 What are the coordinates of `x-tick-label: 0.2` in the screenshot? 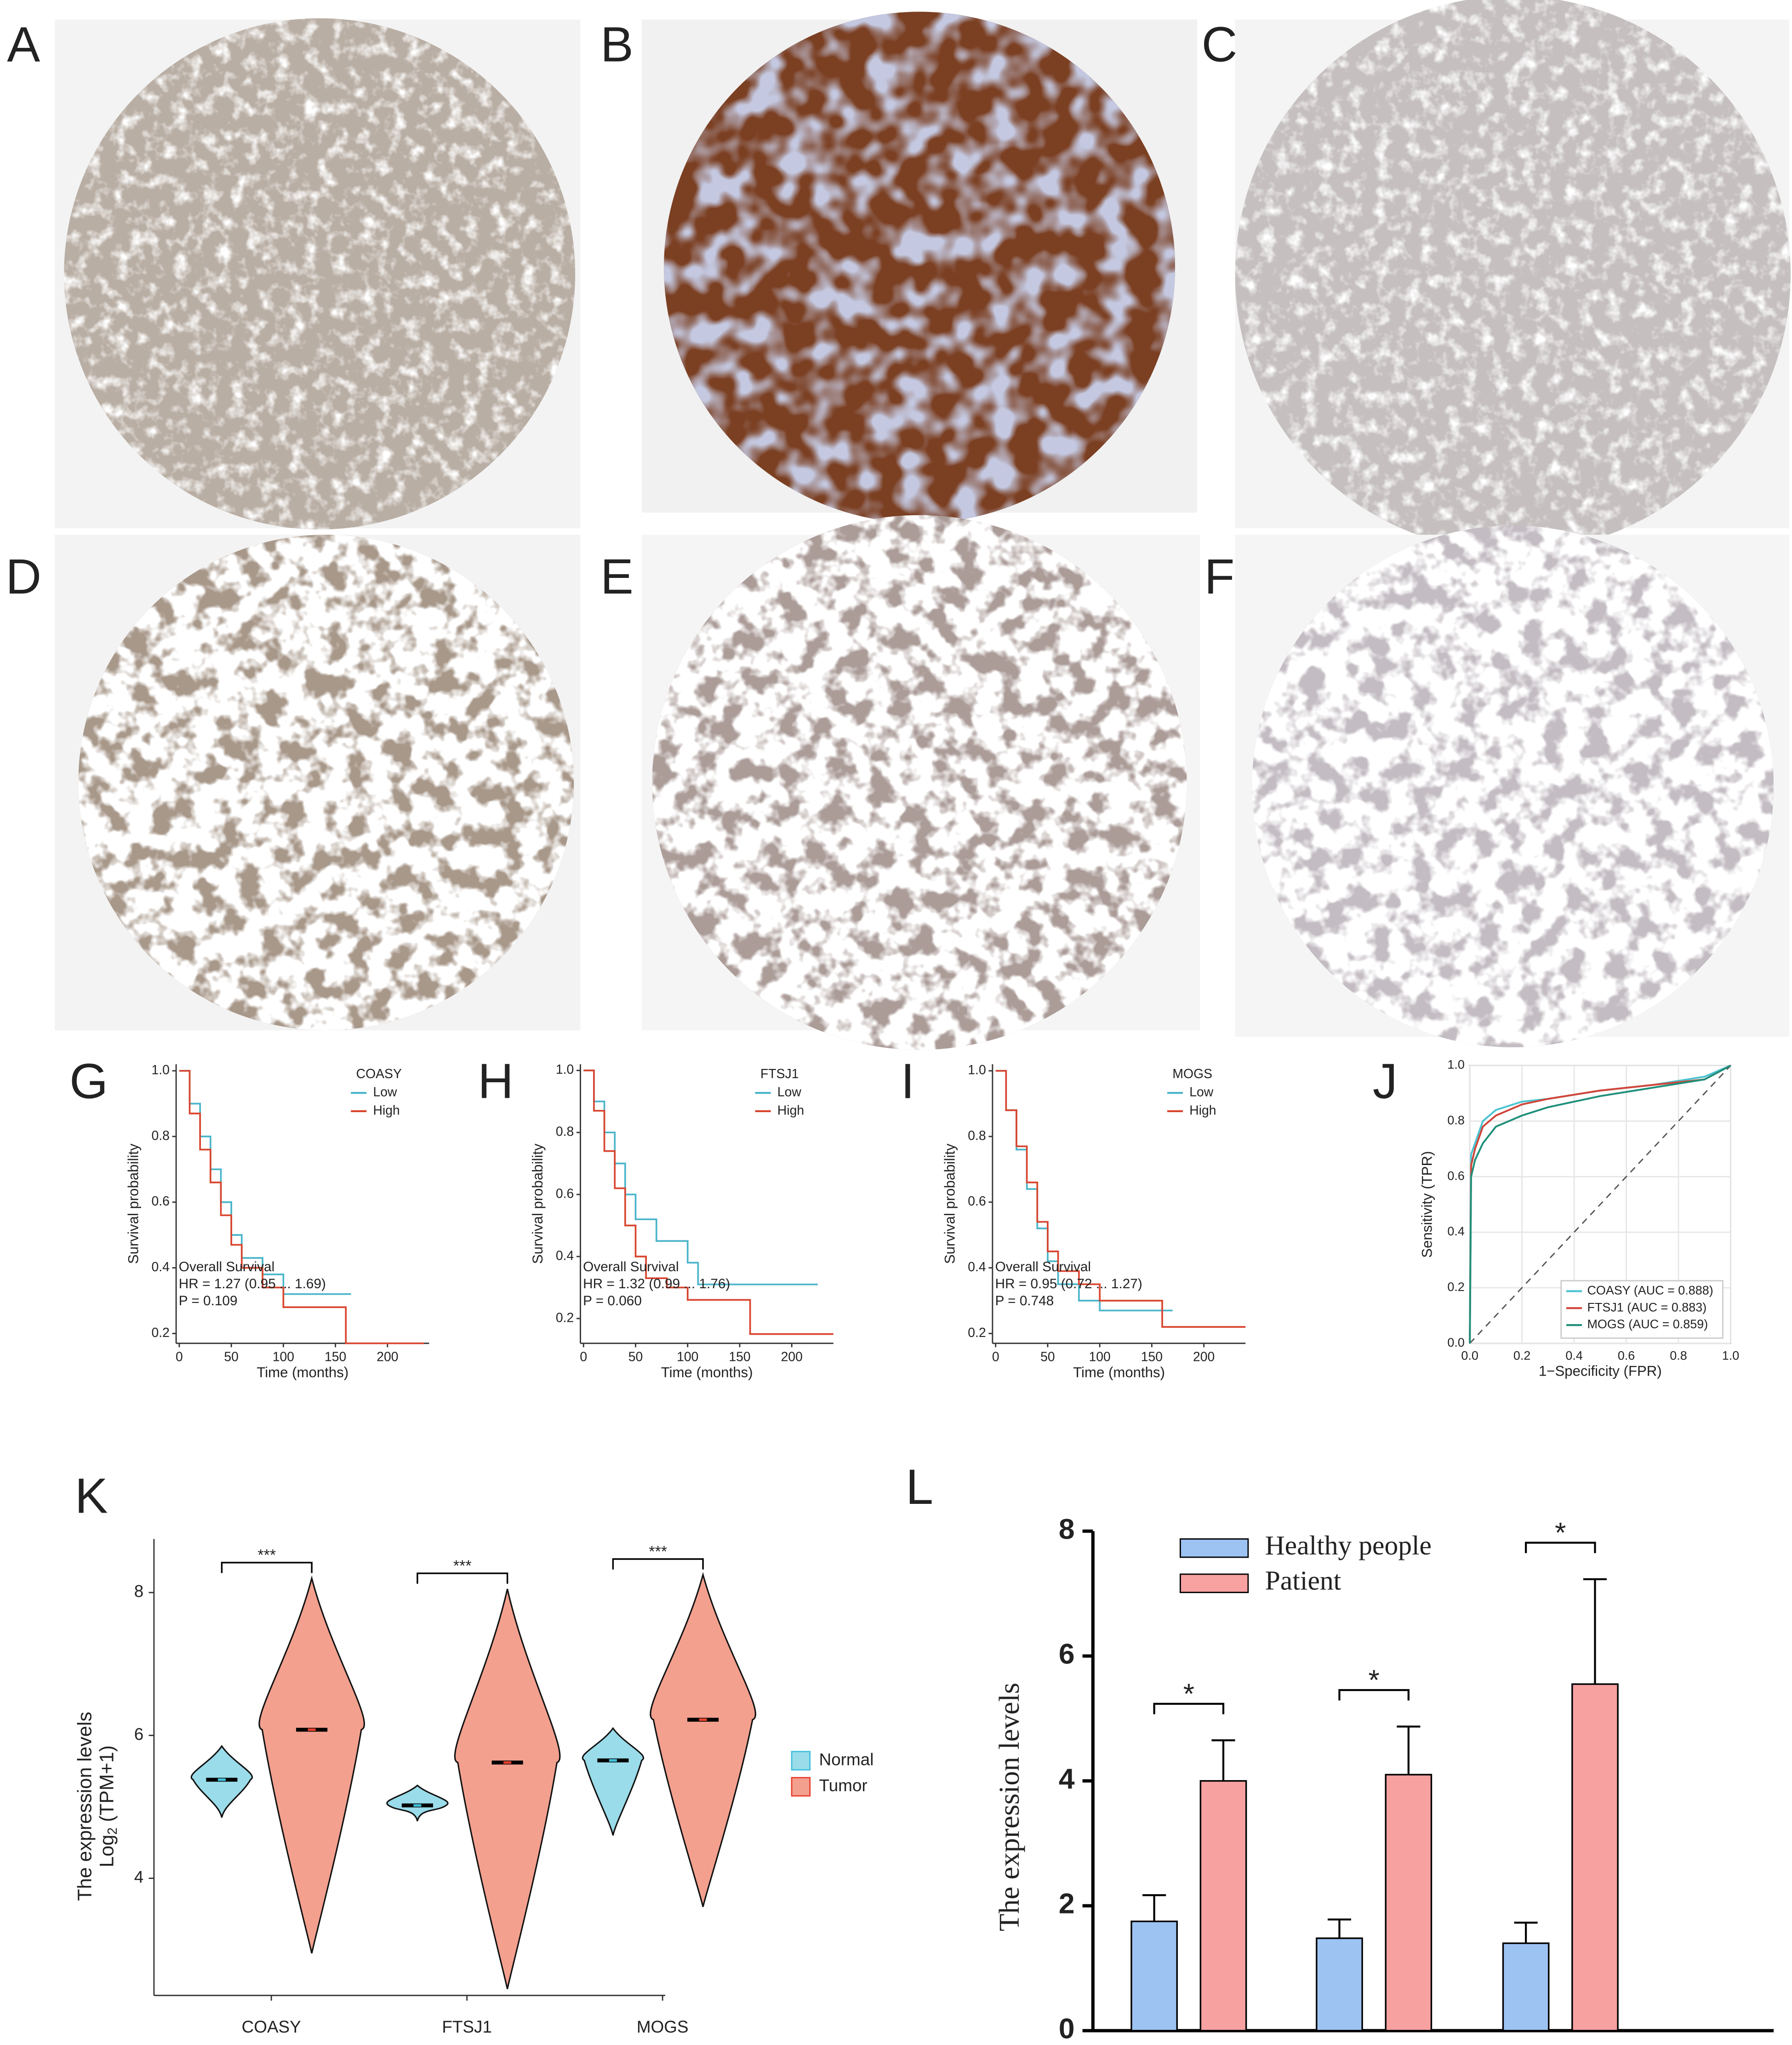 It's located at (1522, 1355).